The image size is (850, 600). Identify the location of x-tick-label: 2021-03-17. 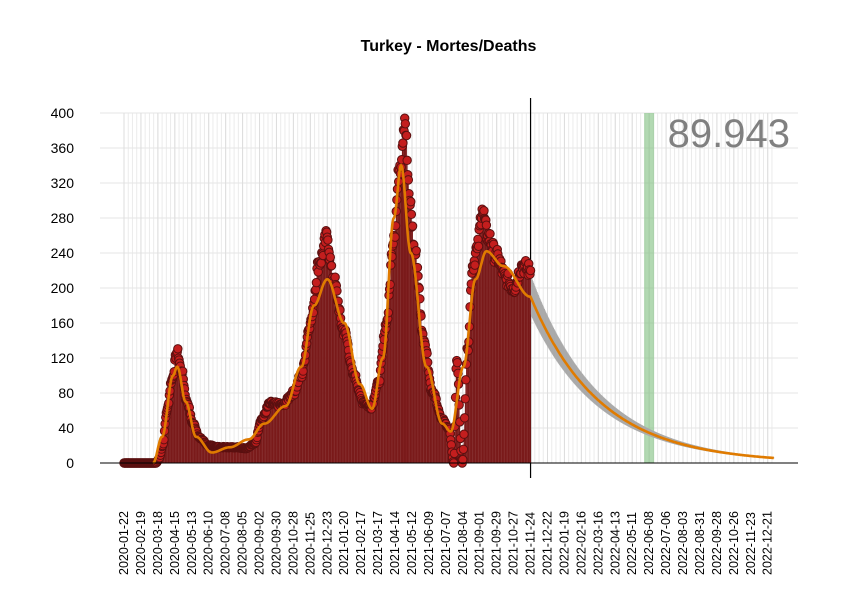
(378, 543).